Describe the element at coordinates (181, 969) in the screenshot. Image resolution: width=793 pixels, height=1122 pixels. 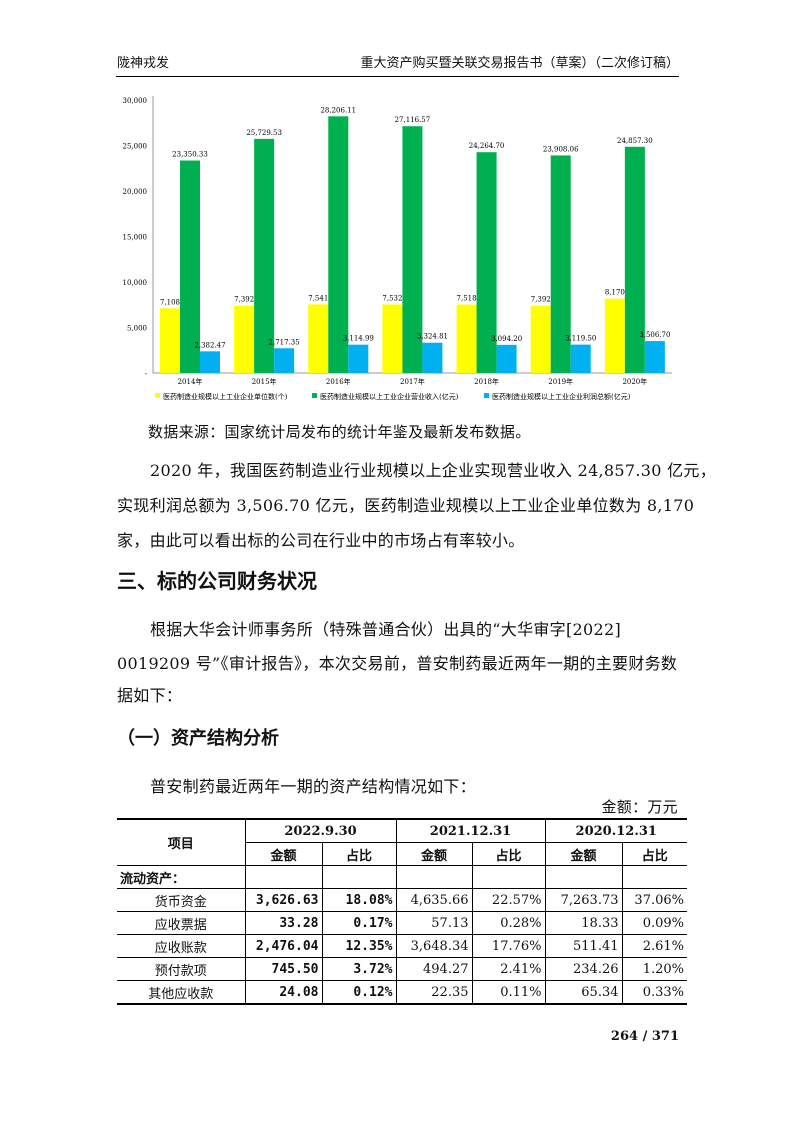
I see `row-label: 预付款项` at that location.